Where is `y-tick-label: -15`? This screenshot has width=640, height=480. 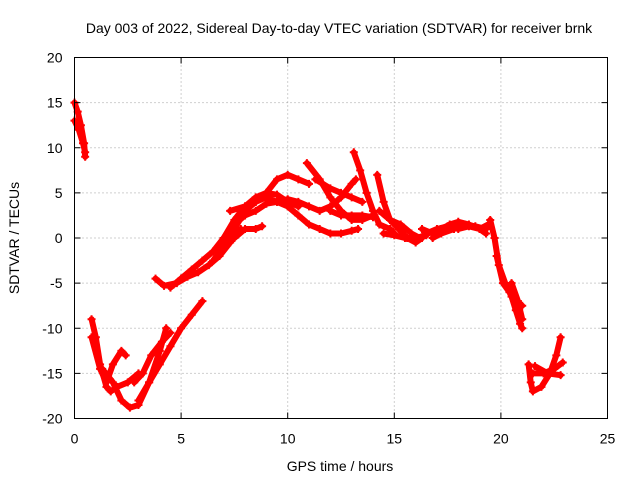
y-tick-label: -15 is located at coordinates (52, 373).